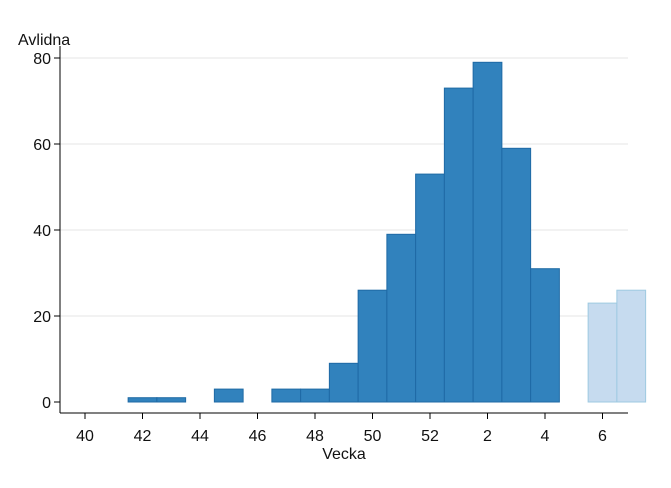 The width and height of the screenshot is (671, 488). What do you see at coordinates (487, 436) in the screenshot?
I see `x-tick-label: 2` at bounding box center [487, 436].